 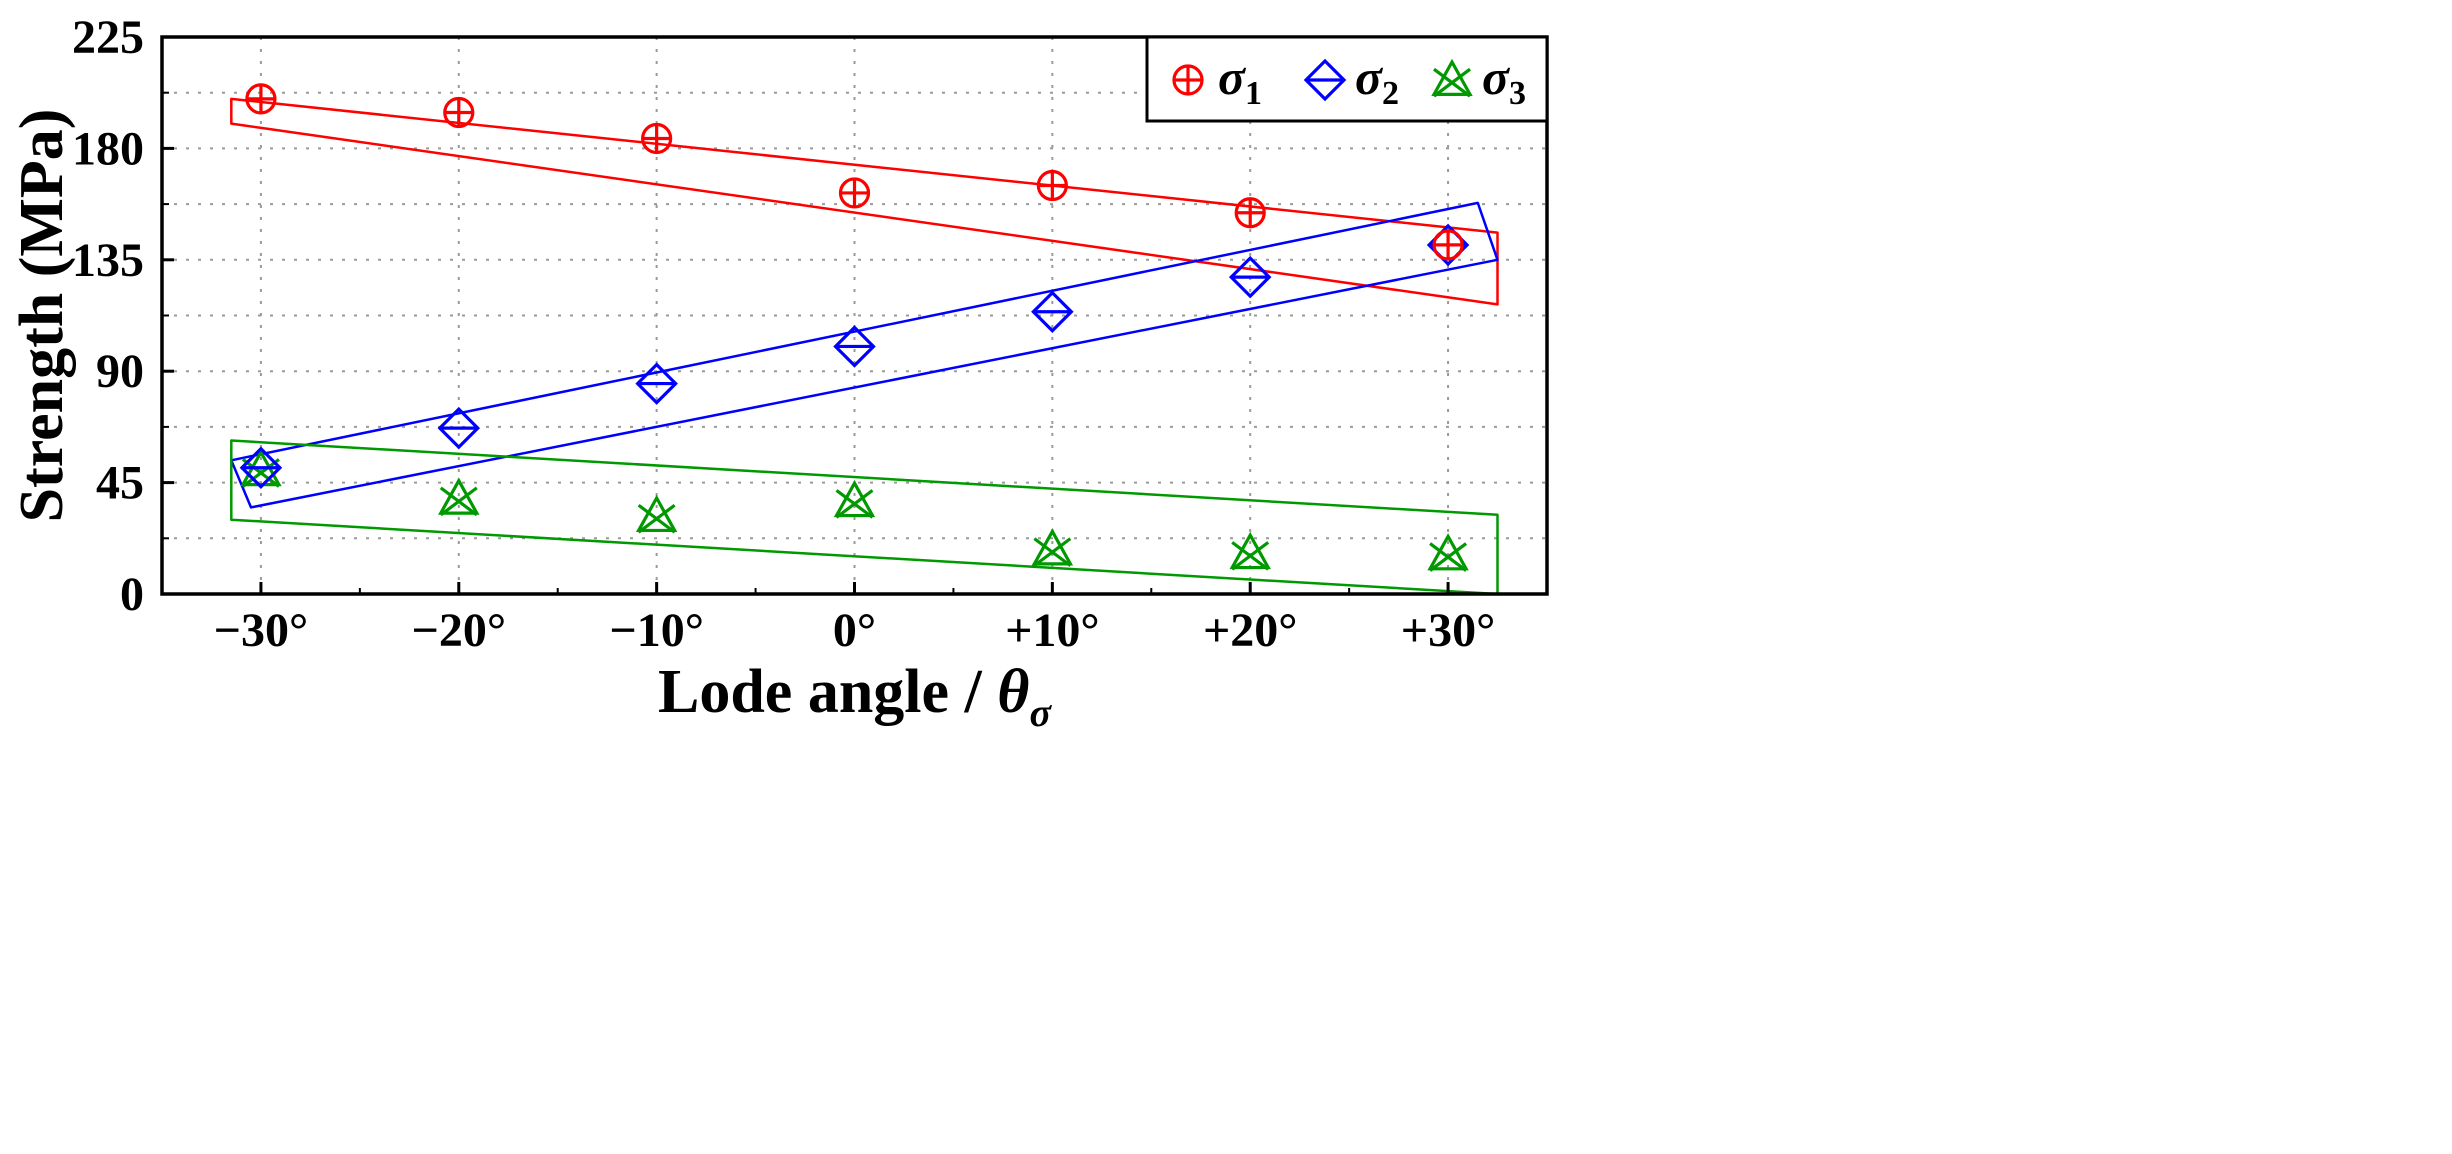 What do you see at coordinates (827, 692) in the screenshot?
I see `x-axis-title-text: Lode angle /` at bounding box center [827, 692].